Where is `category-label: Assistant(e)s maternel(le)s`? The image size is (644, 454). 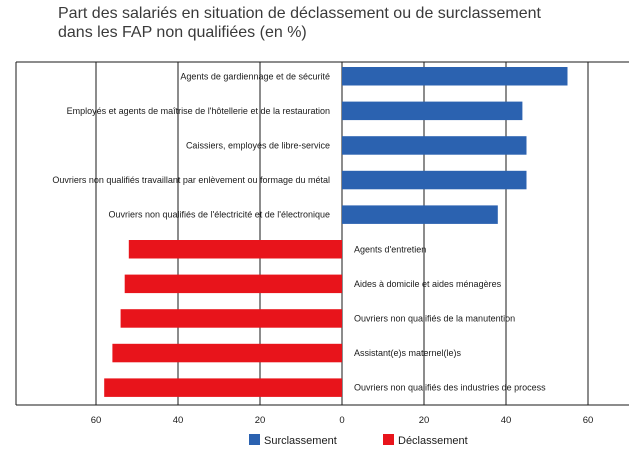
category-label: Assistant(e)s maternel(le)s is located at coordinates (408, 353).